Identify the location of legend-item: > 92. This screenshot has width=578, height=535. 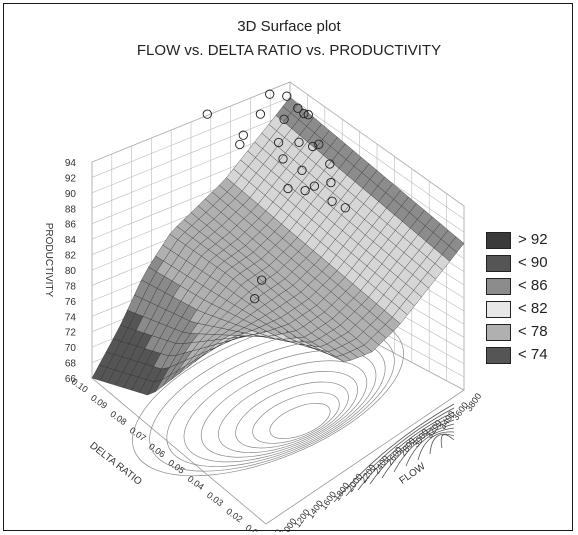
(527, 240).